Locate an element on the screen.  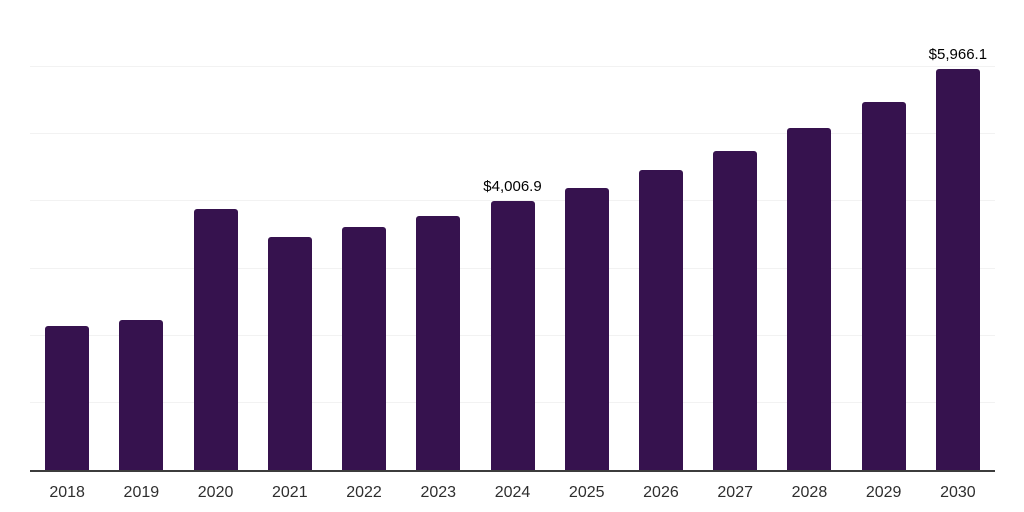
x-tick-2026: 2026 is located at coordinates (661, 492).